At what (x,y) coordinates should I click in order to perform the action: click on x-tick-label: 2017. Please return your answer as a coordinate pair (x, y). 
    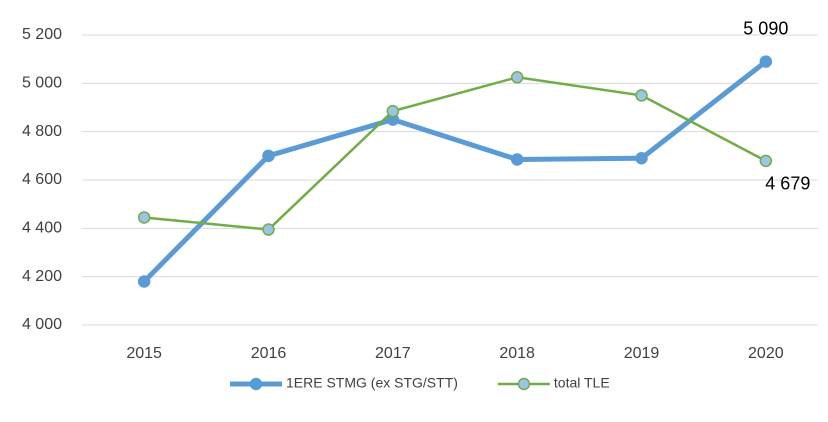
    Looking at the image, I should click on (393, 353).